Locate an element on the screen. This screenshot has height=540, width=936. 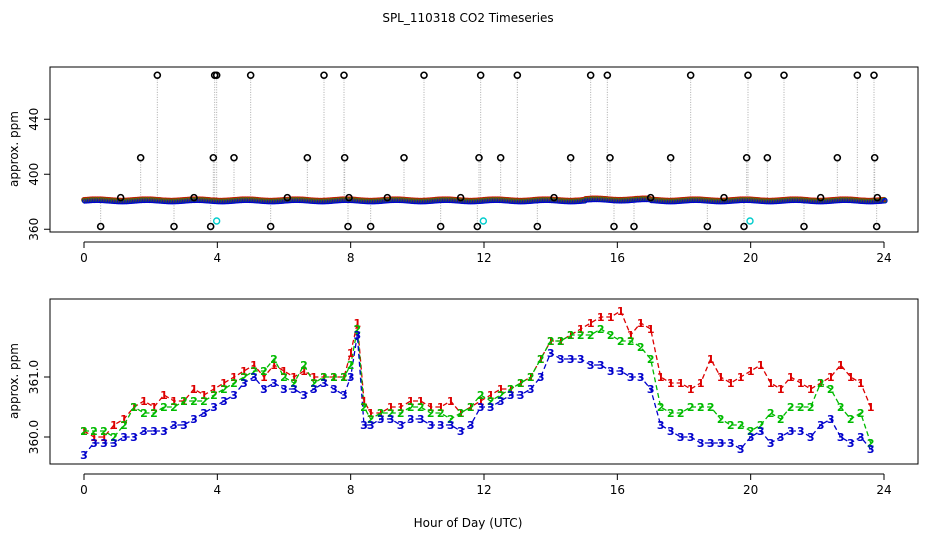
top-x-tick-label: 20 is located at coordinates (750, 258).